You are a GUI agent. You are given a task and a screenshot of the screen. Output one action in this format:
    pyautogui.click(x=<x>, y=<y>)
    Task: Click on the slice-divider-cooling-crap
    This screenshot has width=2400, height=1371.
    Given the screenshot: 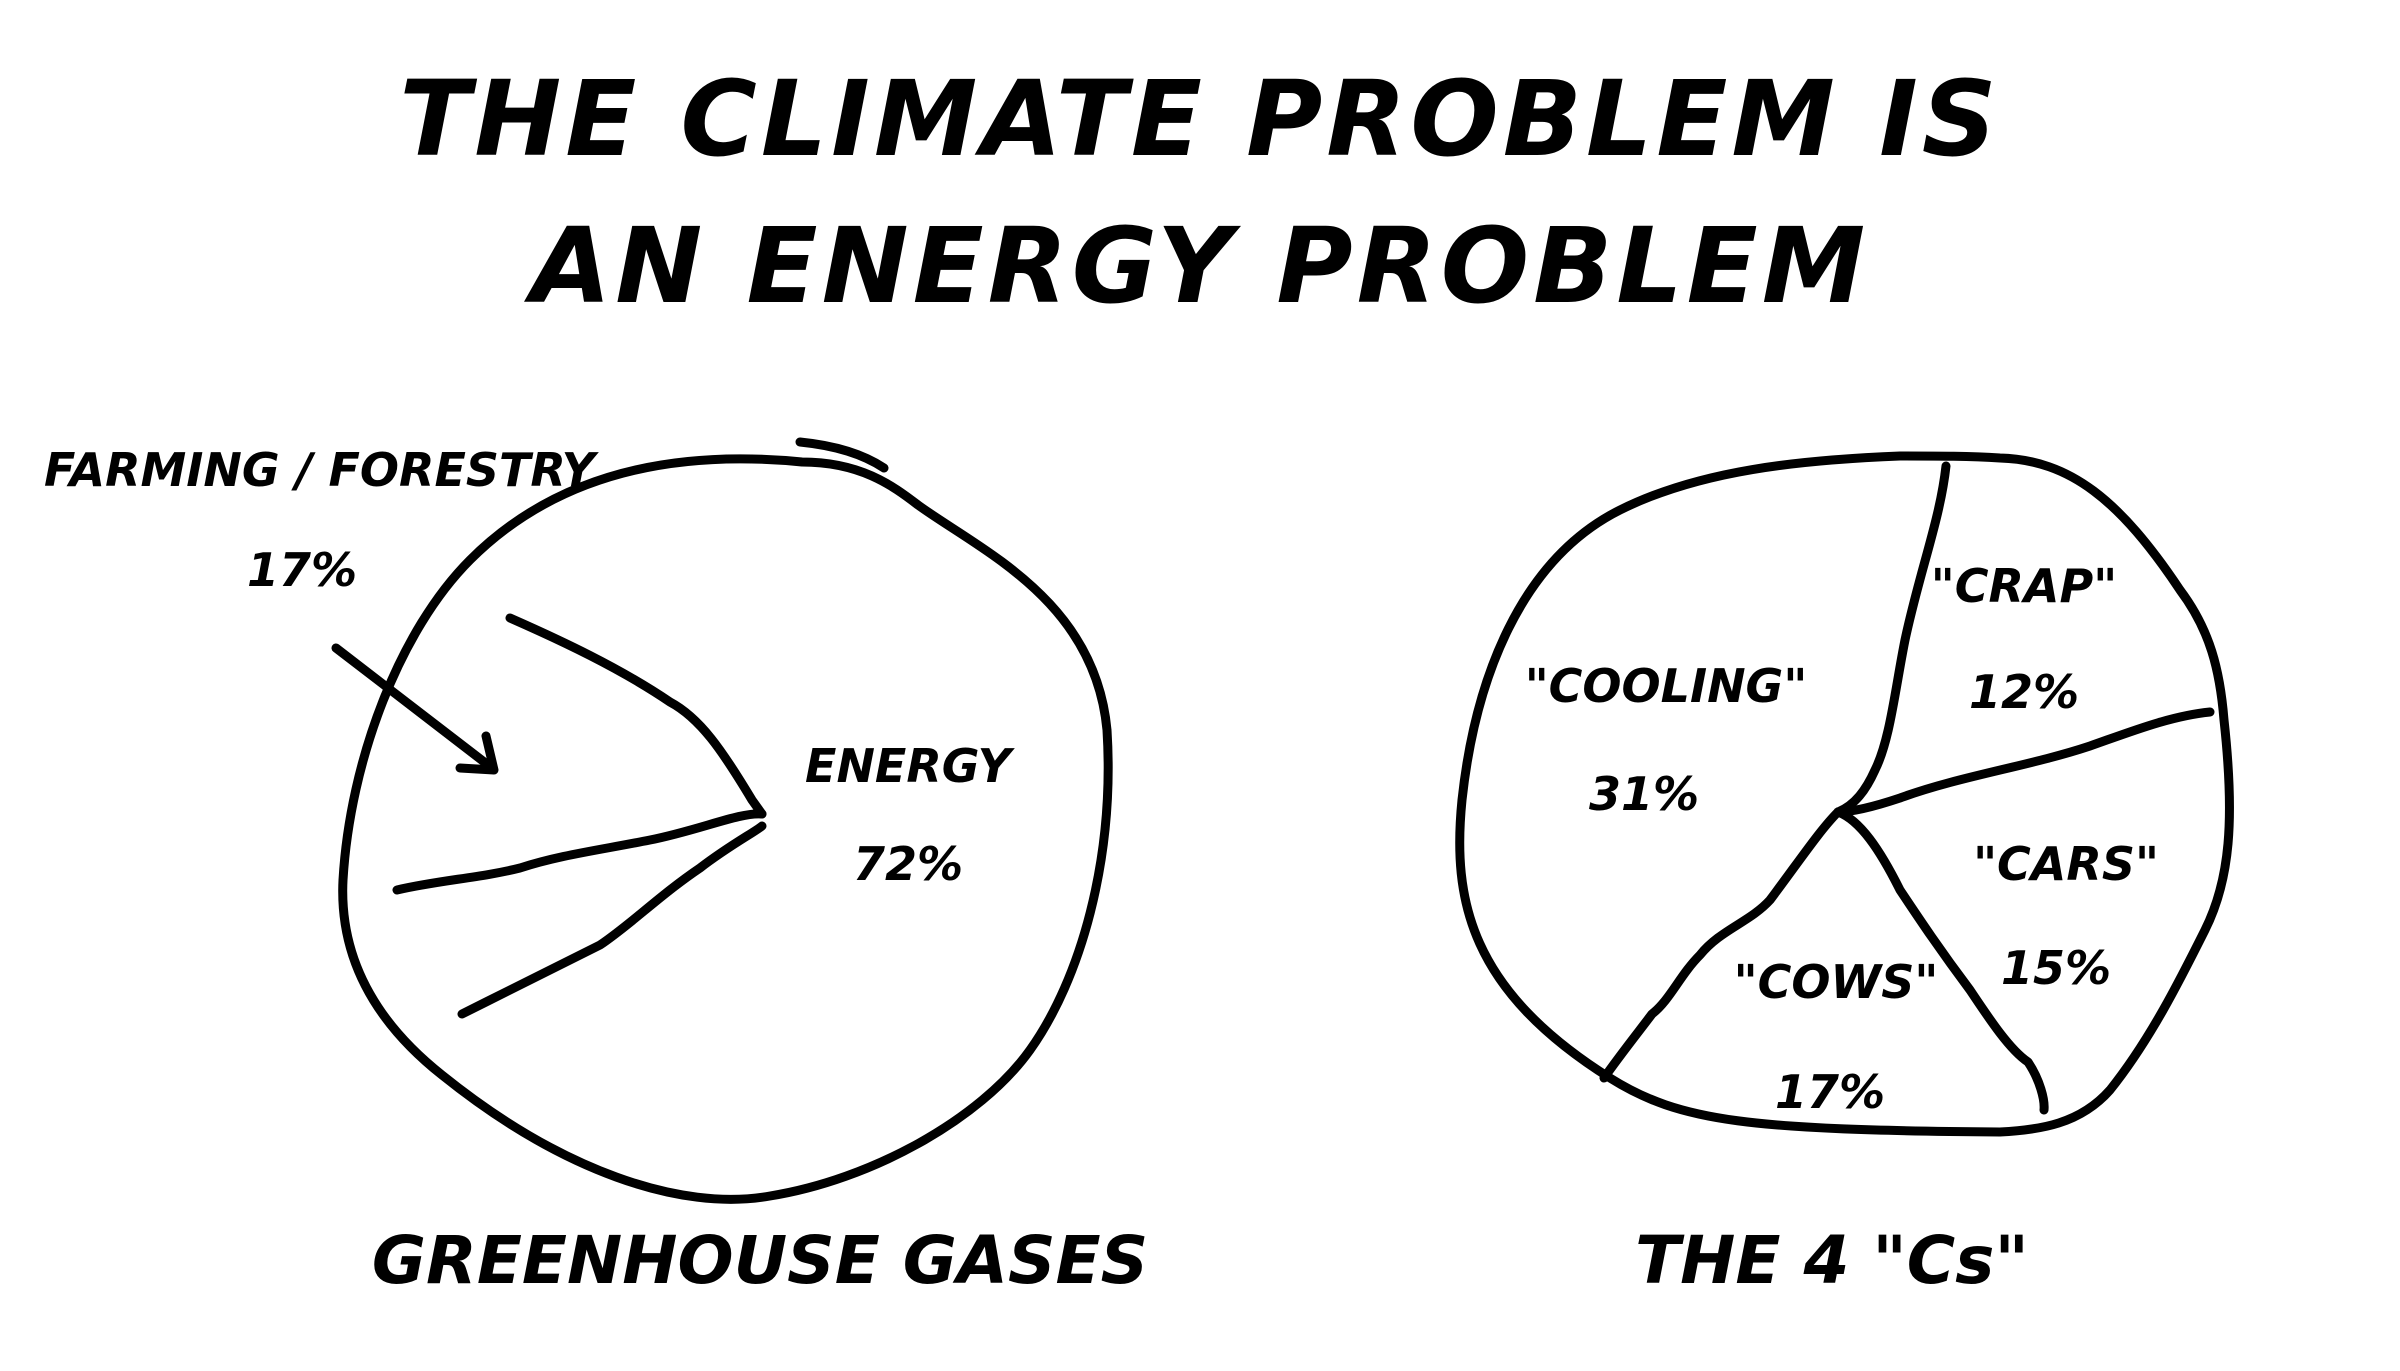 What is the action you would take?
    pyautogui.click(x=1892, y=639)
    